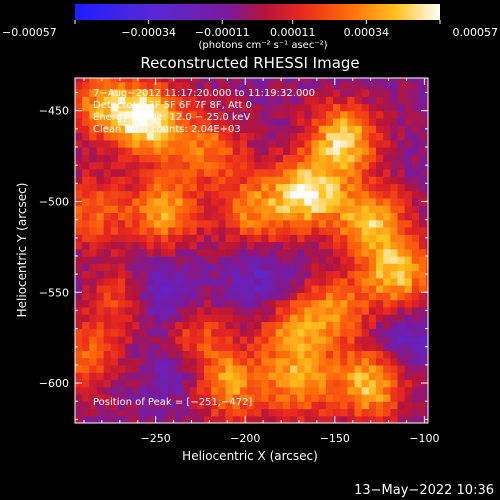  I want to click on x-tick-label: −100, so click(424, 438).